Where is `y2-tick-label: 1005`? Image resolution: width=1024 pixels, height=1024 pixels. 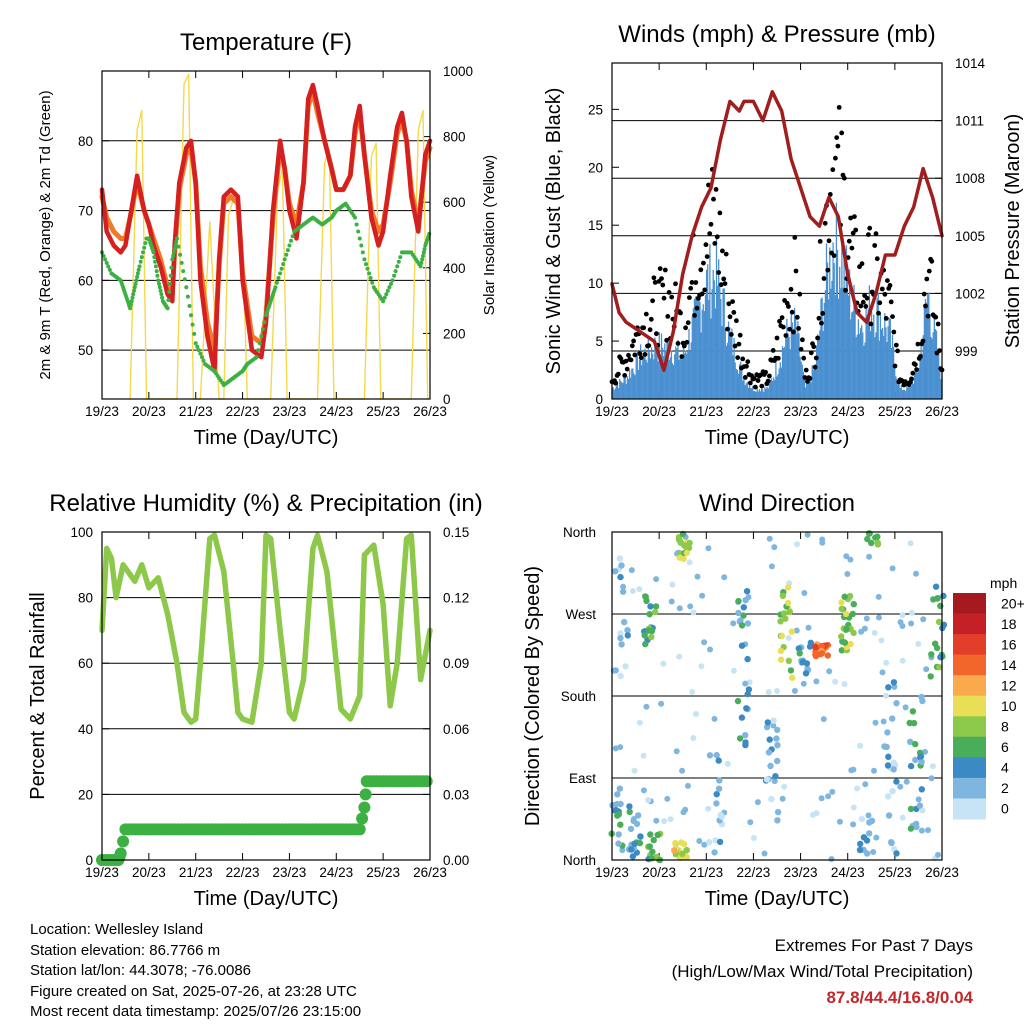 y2-tick-label: 1005 is located at coordinates (970, 236).